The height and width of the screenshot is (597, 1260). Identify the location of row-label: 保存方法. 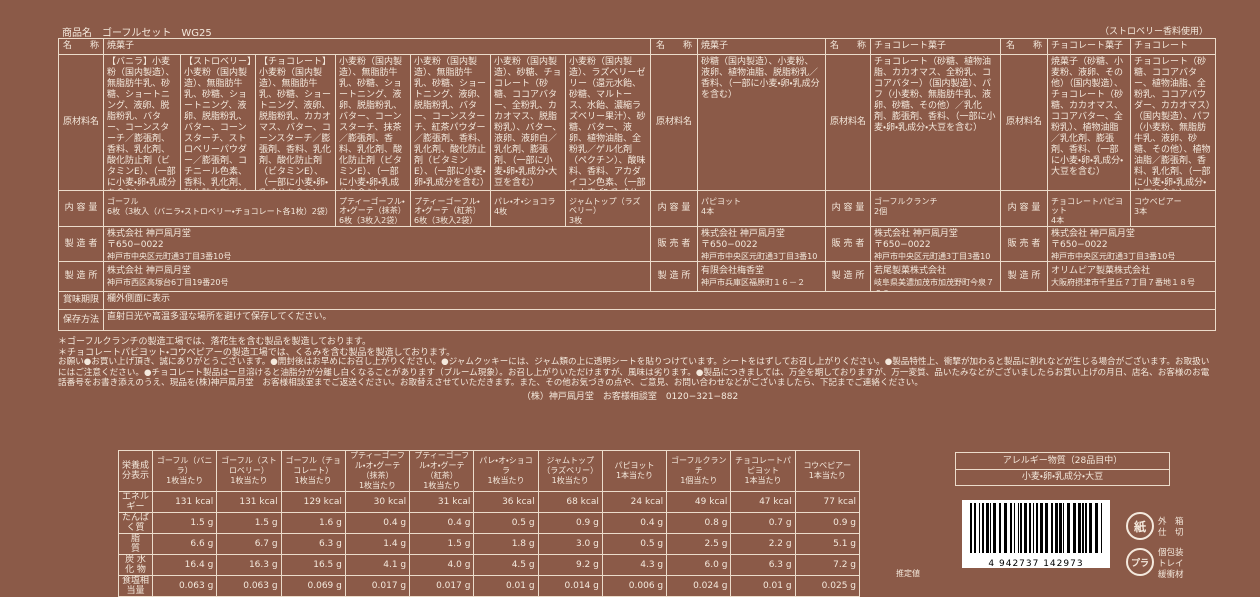
(80, 320).